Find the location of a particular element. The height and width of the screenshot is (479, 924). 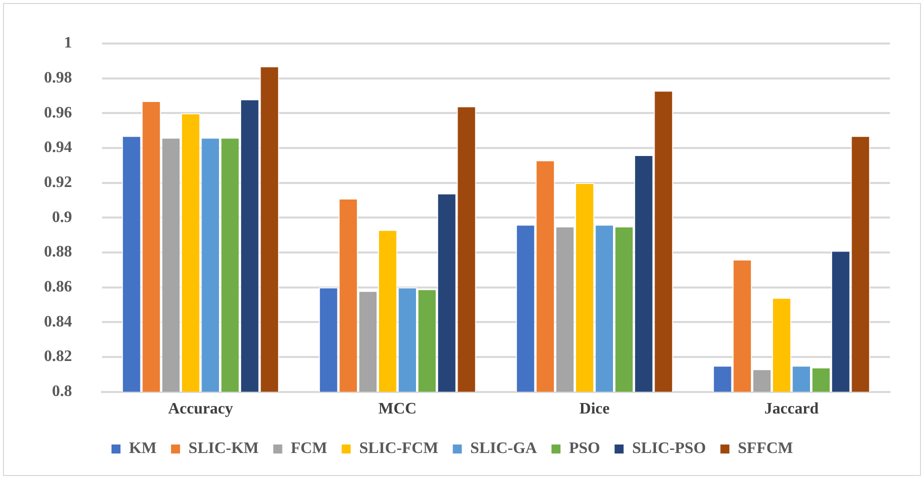

legend-label: SLIC-PSO is located at coordinates (669, 449).